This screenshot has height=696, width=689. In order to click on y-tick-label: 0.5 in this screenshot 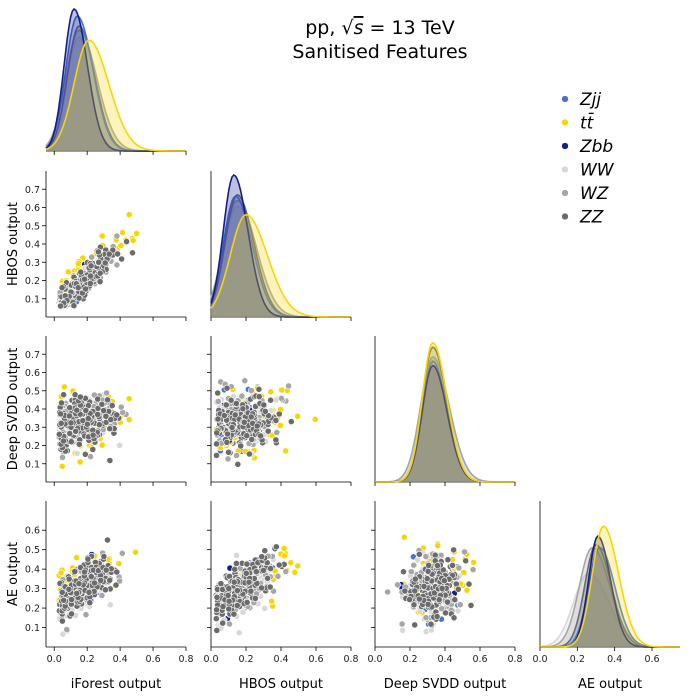, I will do `click(32, 550)`.